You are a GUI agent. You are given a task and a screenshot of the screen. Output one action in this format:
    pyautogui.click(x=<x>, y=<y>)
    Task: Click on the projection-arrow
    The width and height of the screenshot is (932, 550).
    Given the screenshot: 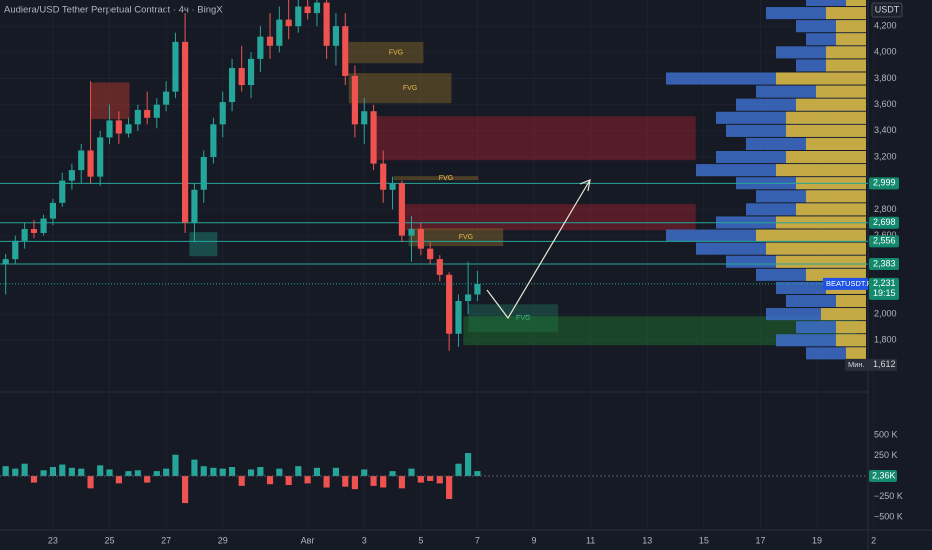 What is the action you would take?
    pyautogui.click(x=538, y=249)
    